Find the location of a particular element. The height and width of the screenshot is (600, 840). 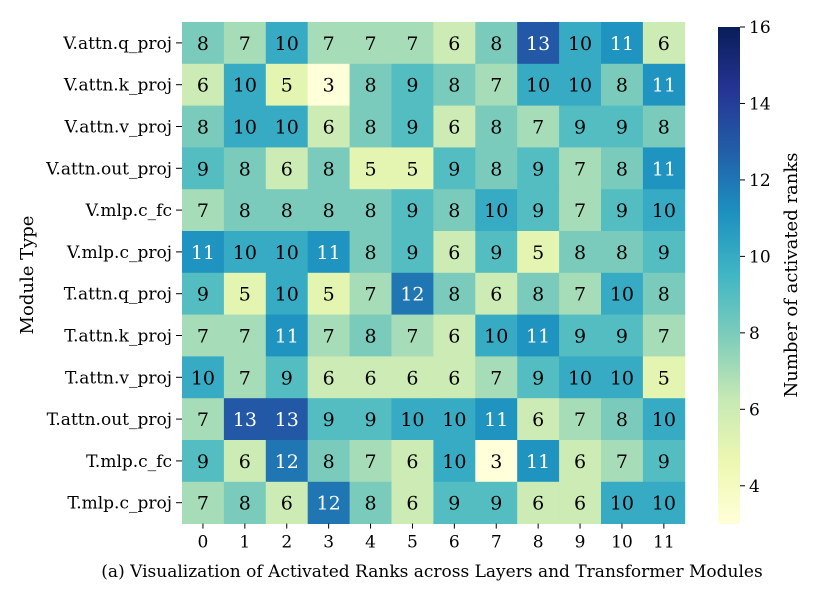

x-tick-label: 7 is located at coordinates (496, 543).